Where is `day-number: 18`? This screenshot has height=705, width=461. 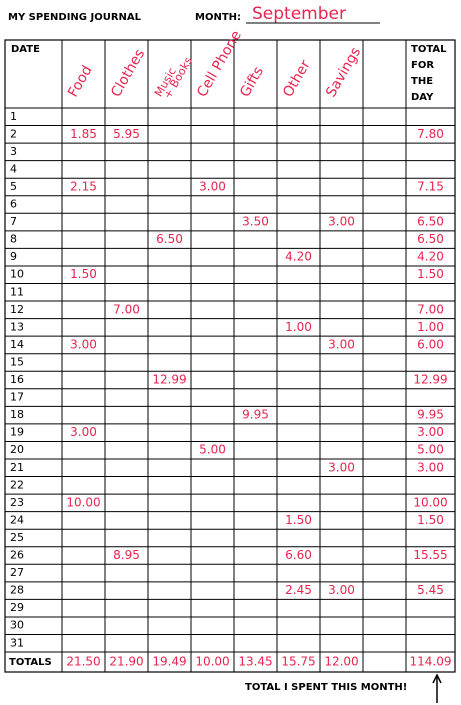
day-number: 18 is located at coordinates (17, 414).